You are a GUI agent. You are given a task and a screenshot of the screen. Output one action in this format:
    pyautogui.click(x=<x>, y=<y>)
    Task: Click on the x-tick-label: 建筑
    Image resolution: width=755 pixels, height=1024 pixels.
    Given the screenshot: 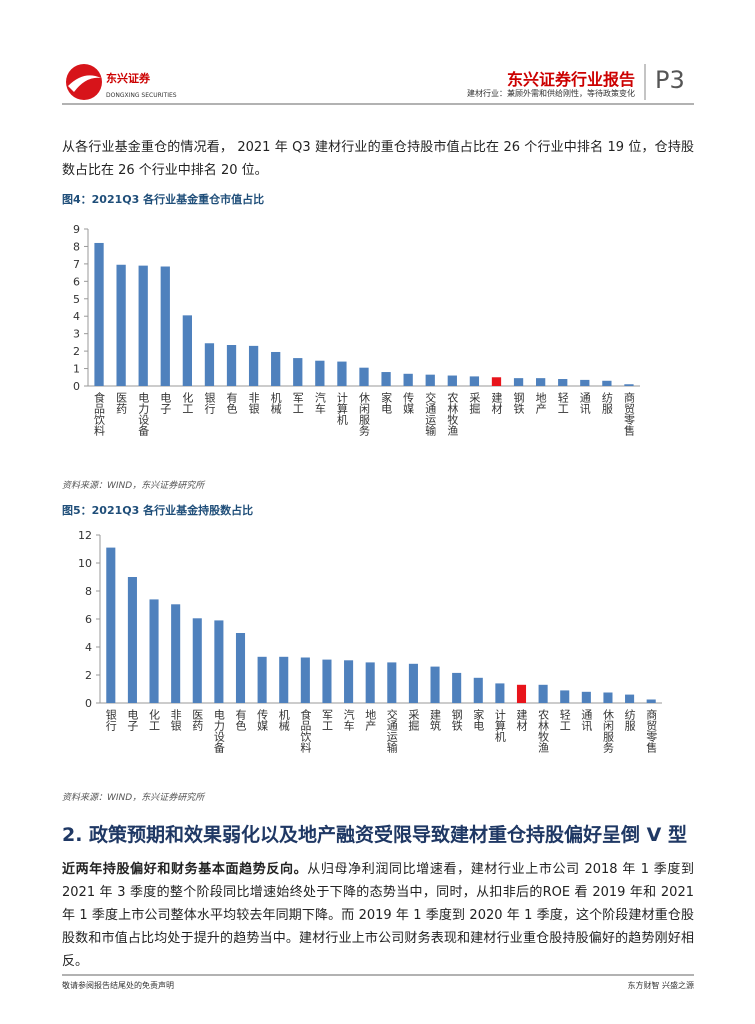 What is the action you would take?
    pyautogui.click(x=435, y=719)
    